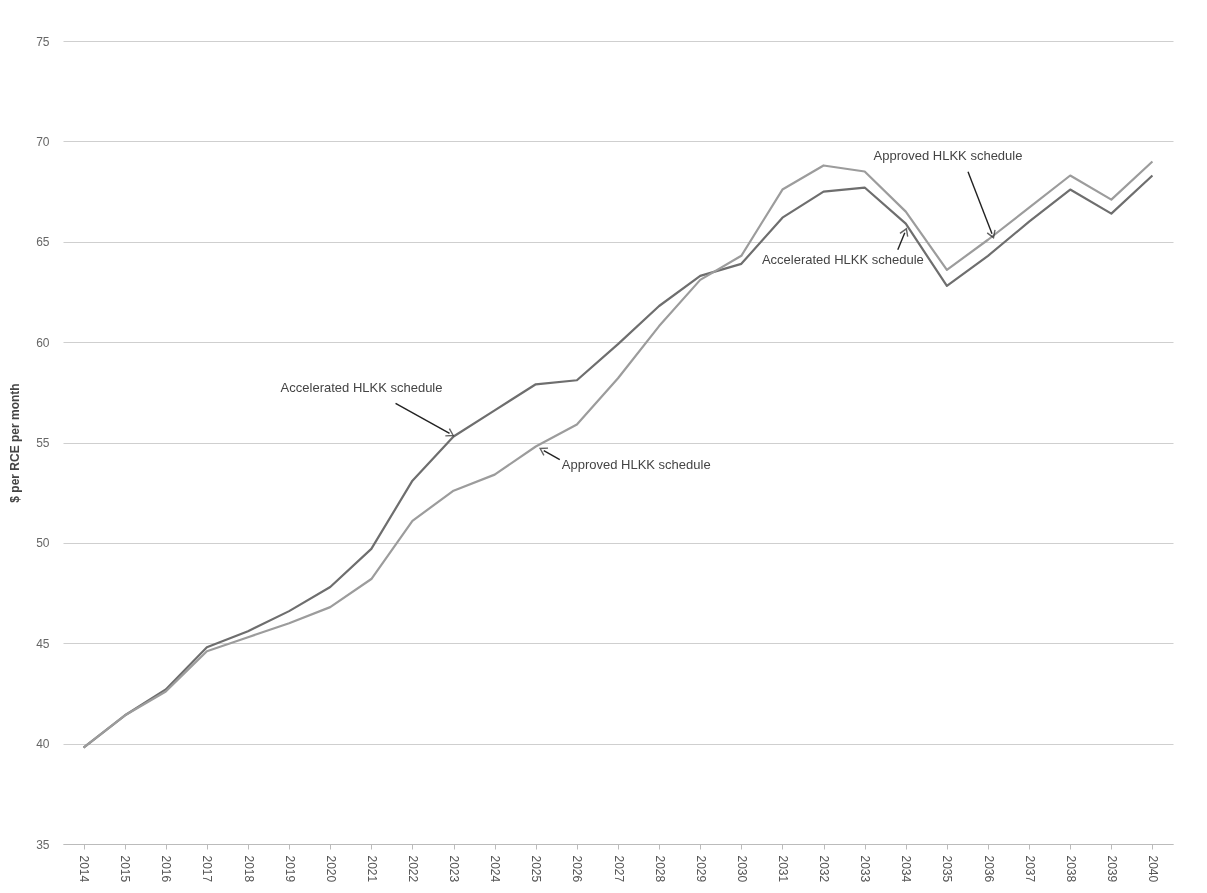 This screenshot has width=1207, height=893. What do you see at coordinates (741, 869) in the screenshot?
I see `x-tick-label: 2030` at bounding box center [741, 869].